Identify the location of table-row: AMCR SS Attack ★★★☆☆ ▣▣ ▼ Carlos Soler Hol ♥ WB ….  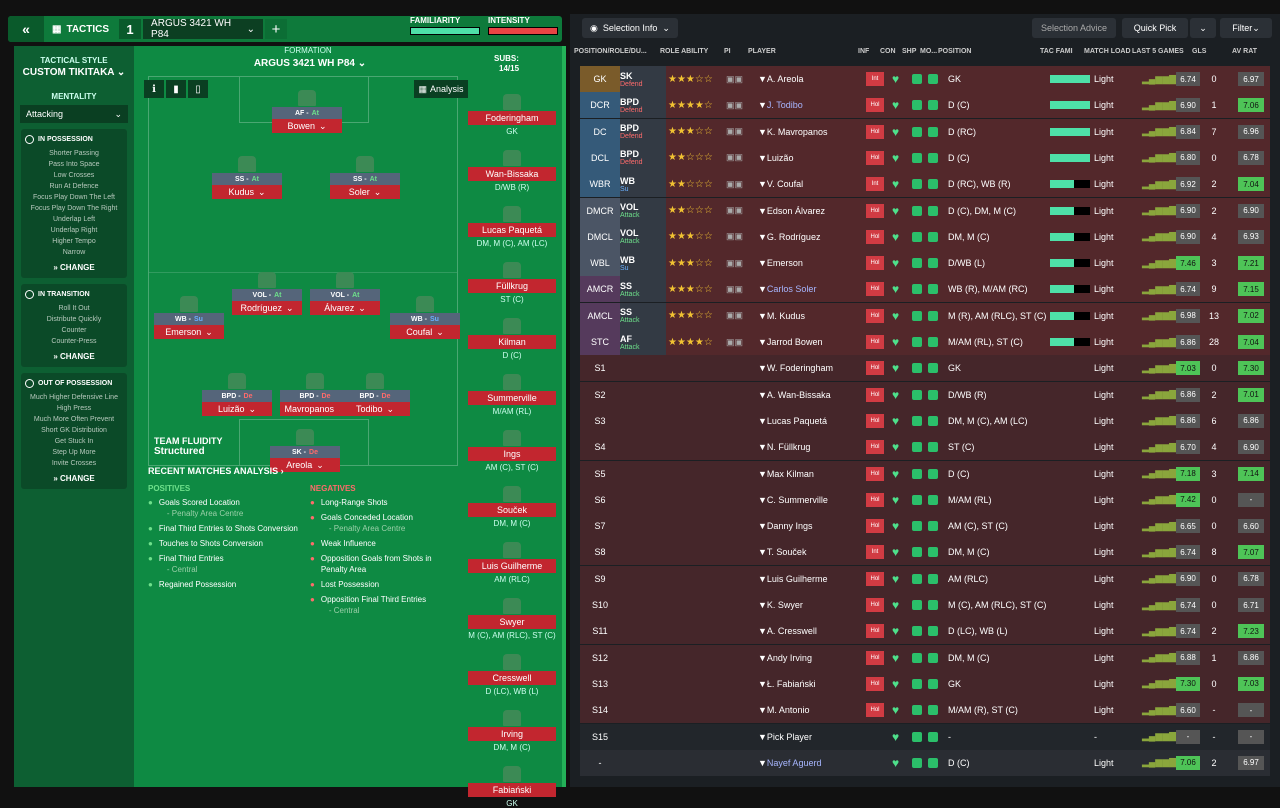
(925, 289).